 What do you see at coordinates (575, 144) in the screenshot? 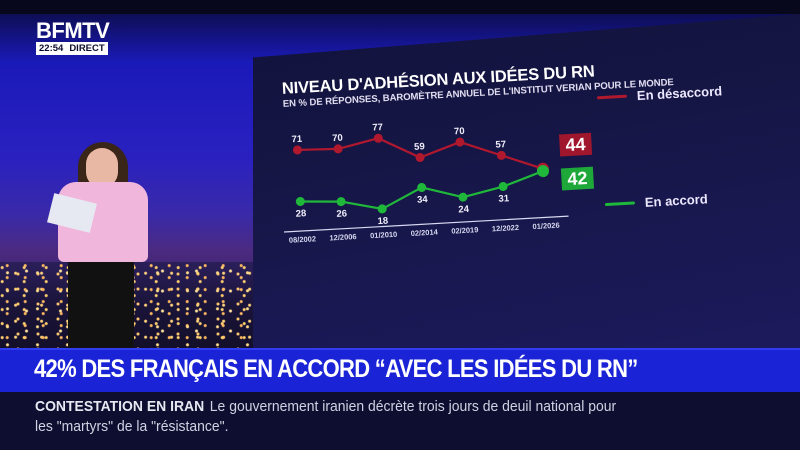
I see `latest-disagree-badge: 44` at bounding box center [575, 144].